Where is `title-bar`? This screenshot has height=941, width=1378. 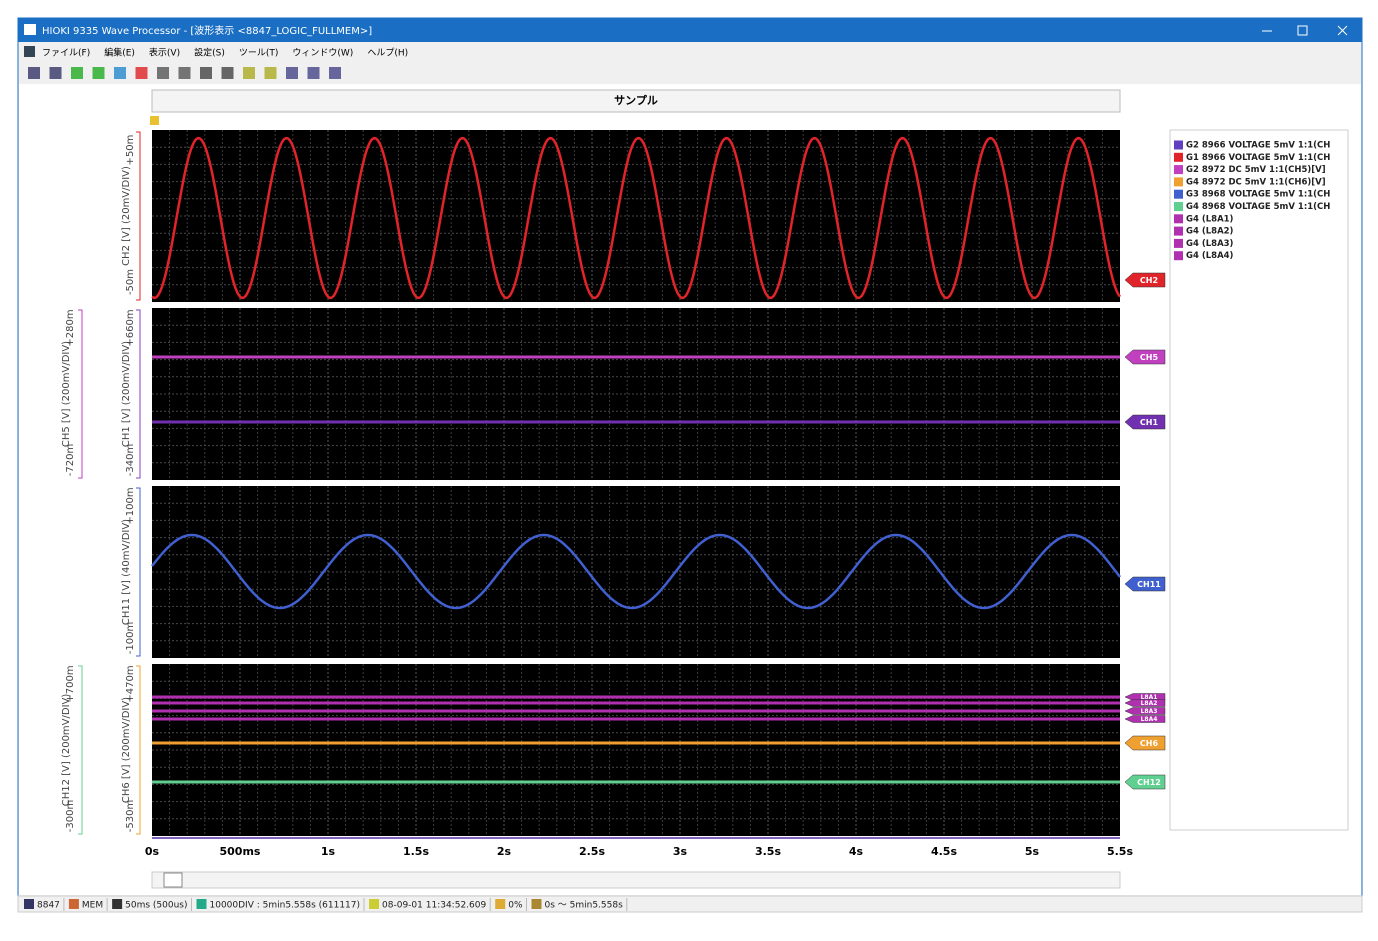
title-bar is located at coordinates (690, 30).